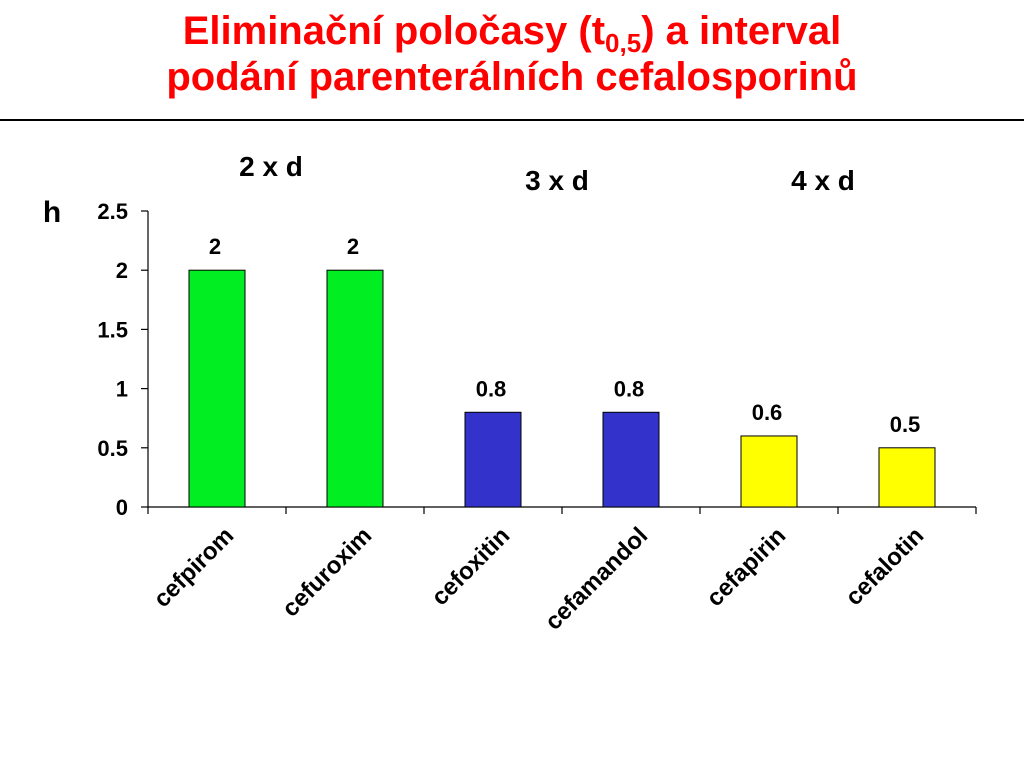 The height and width of the screenshot is (768, 1024). What do you see at coordinates (217, 388) in the screenshot?
I see `bar-cefpirom` at bounding box center [217, 388].